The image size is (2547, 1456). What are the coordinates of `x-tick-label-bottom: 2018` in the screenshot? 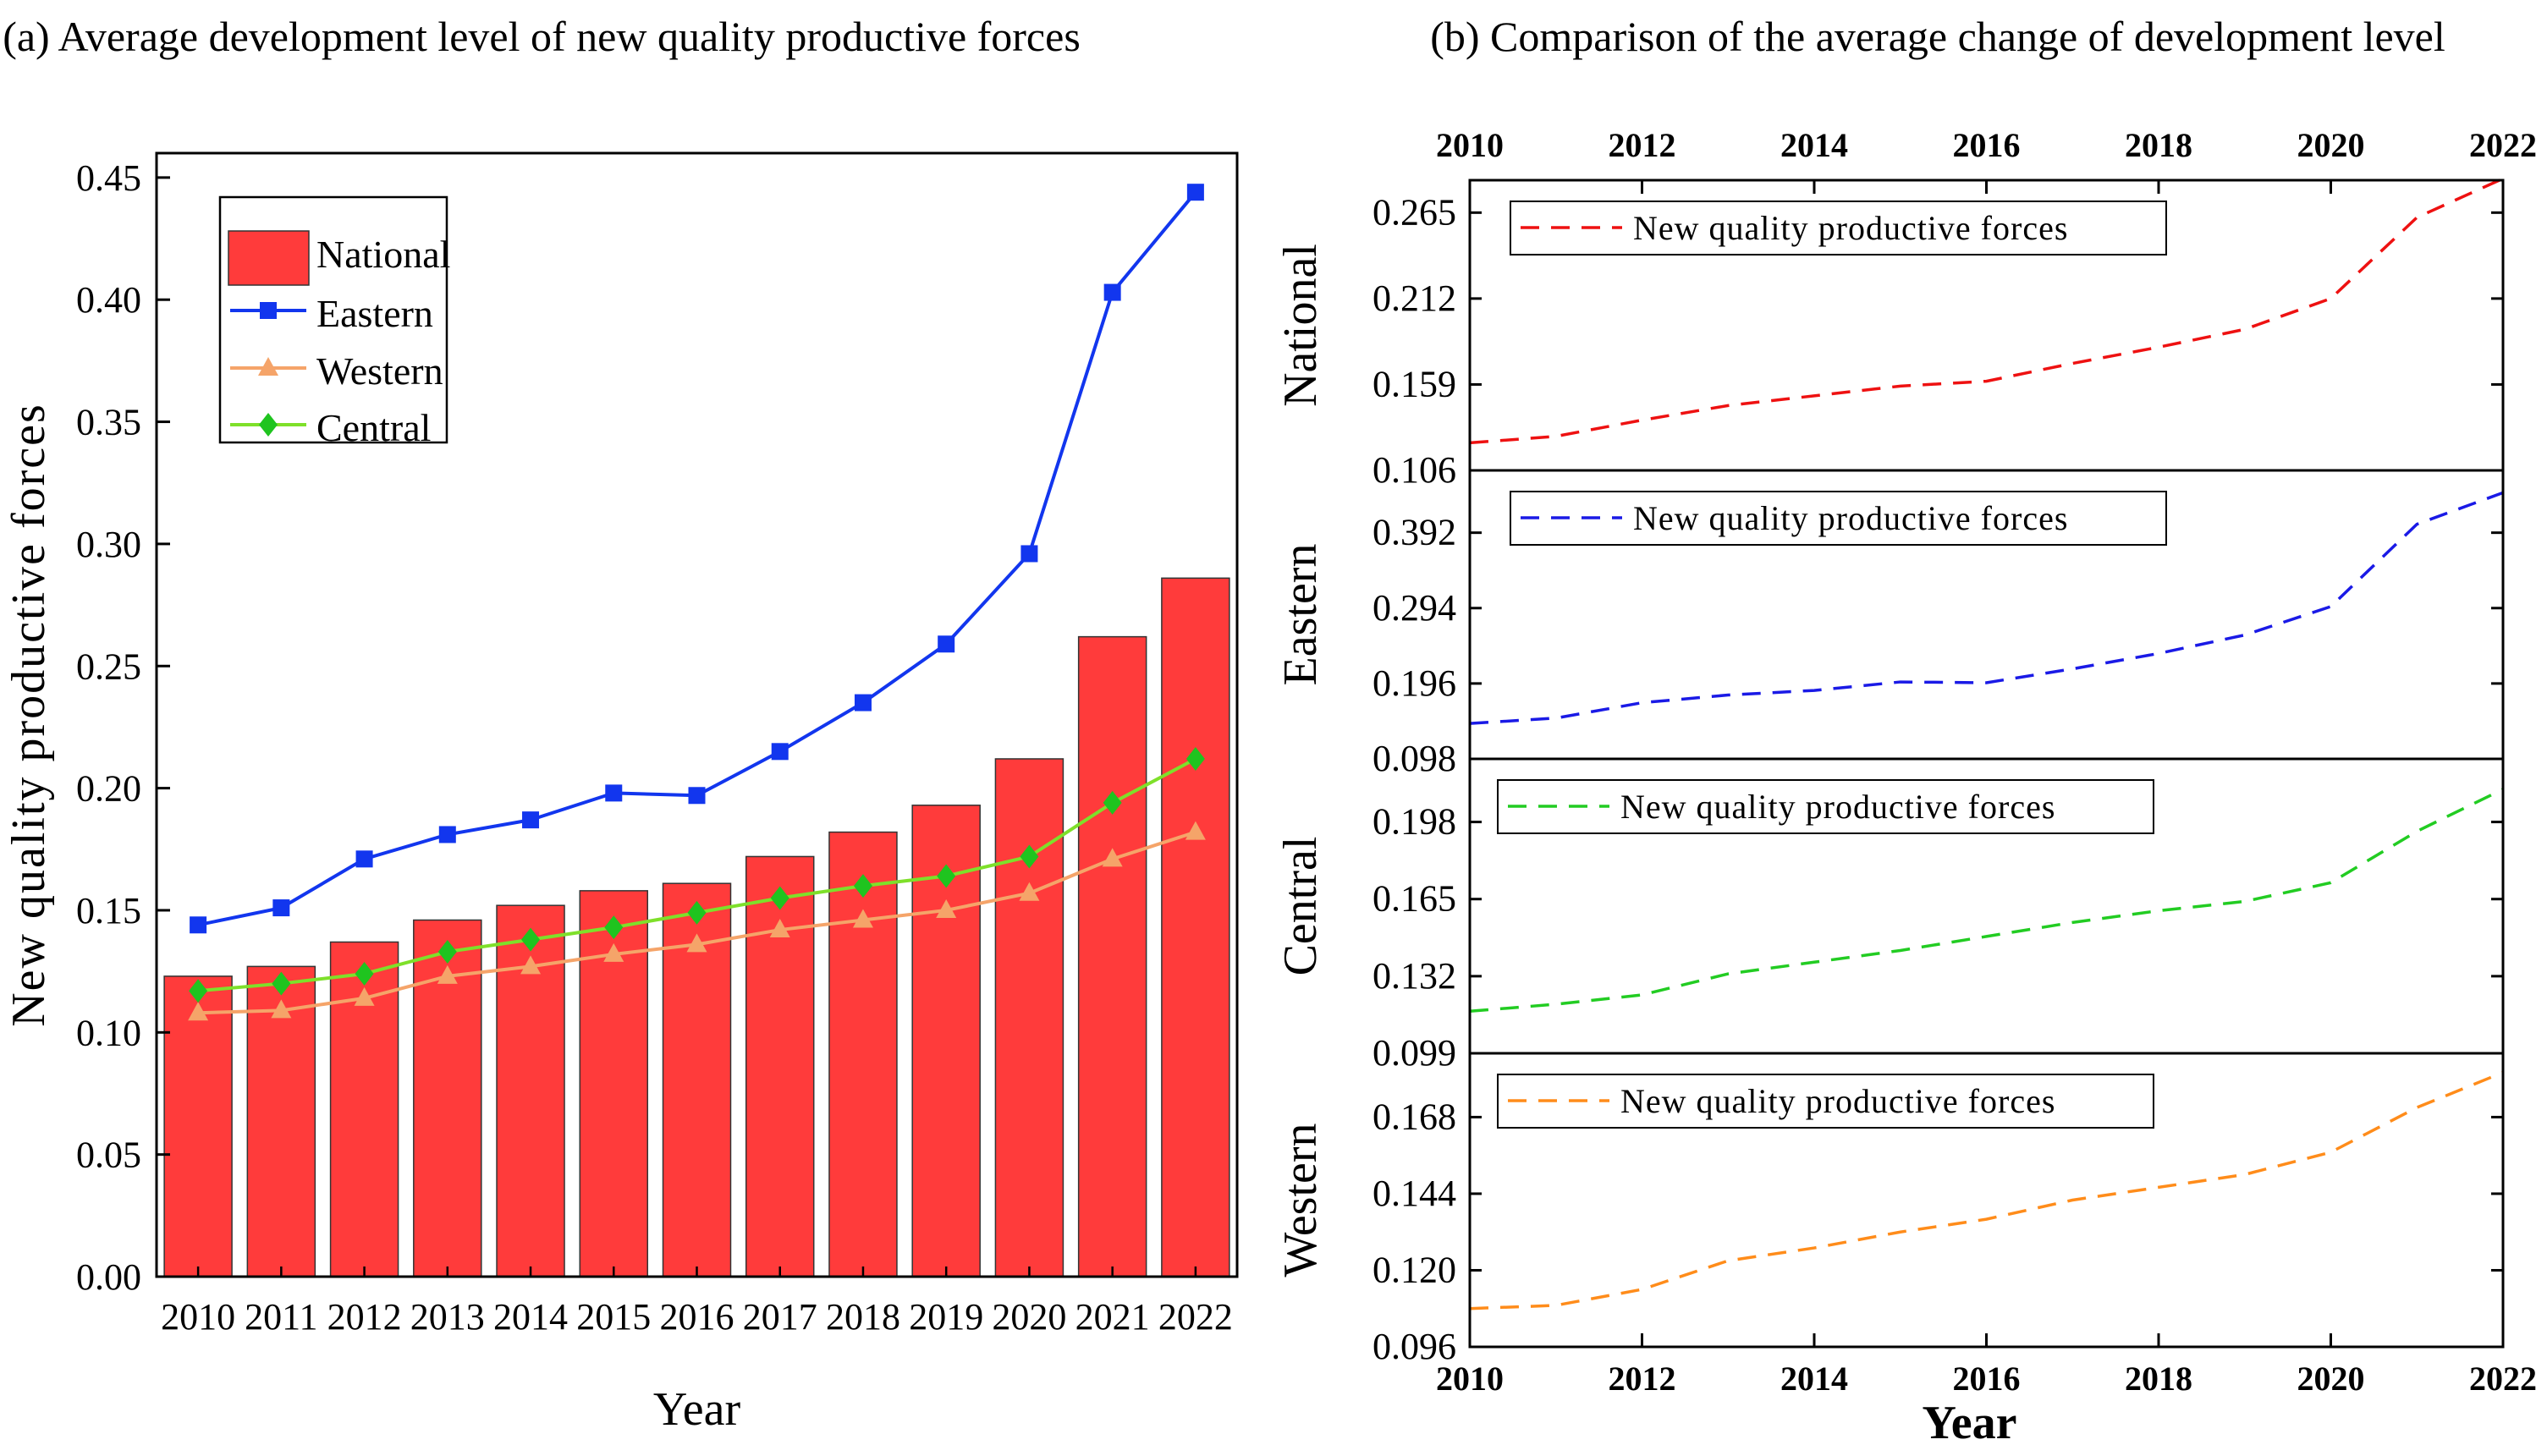 It's located at (2159, 1379).